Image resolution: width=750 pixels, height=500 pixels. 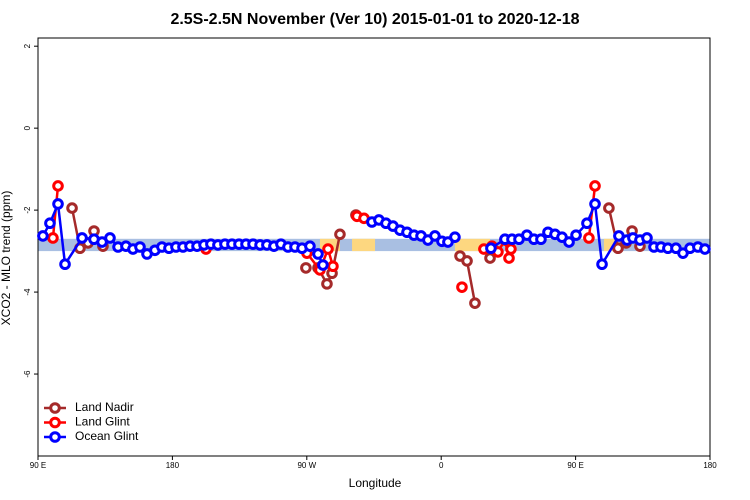 I want to click on y-tick-label: -4, so click(x=27, y=292).